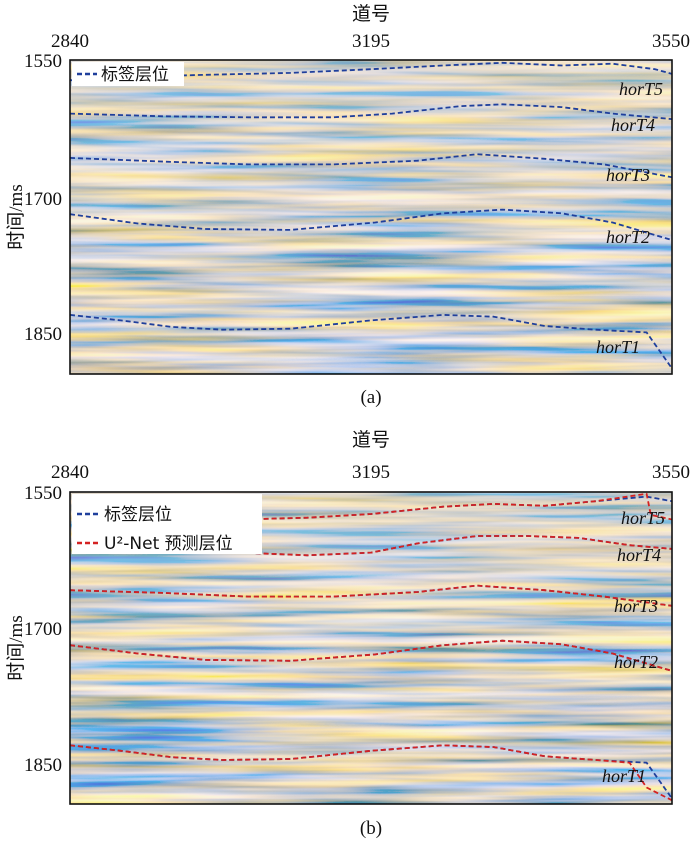 This screenshot has width=700, height=848. Describe the element at coordinates (371, 341) in the screenshot. I see `series-line-label-hort1-a` at that location.